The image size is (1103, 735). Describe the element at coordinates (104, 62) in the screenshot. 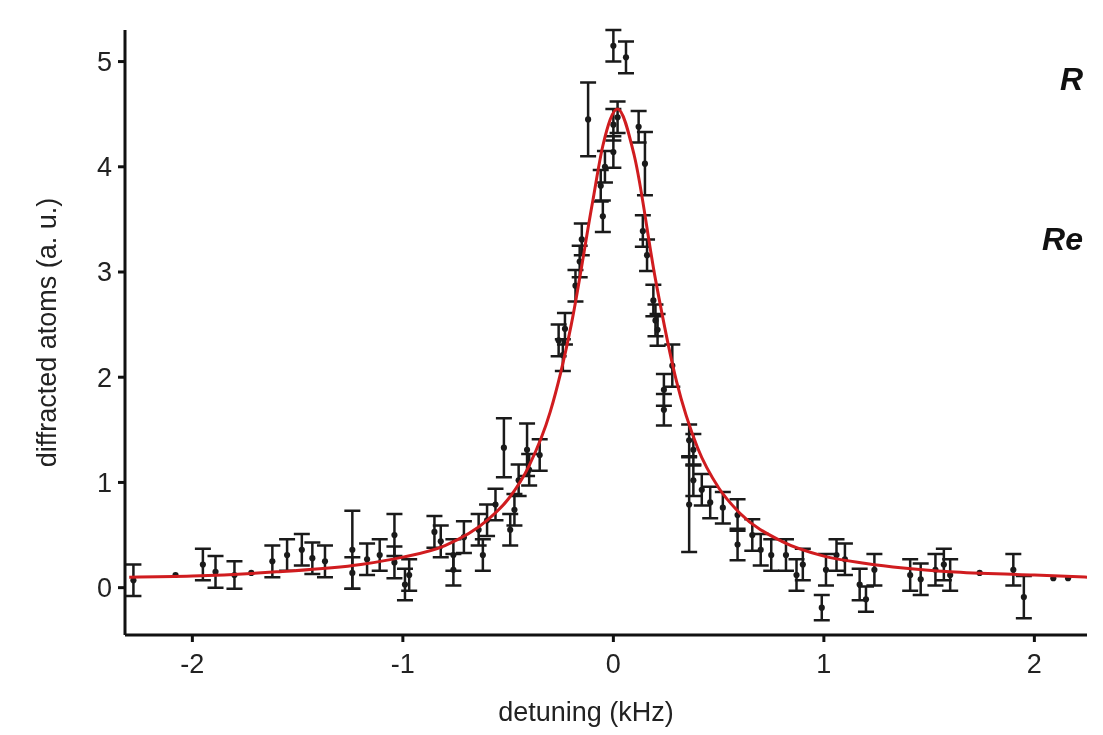

I see `y-tick-label: 5` at that location.